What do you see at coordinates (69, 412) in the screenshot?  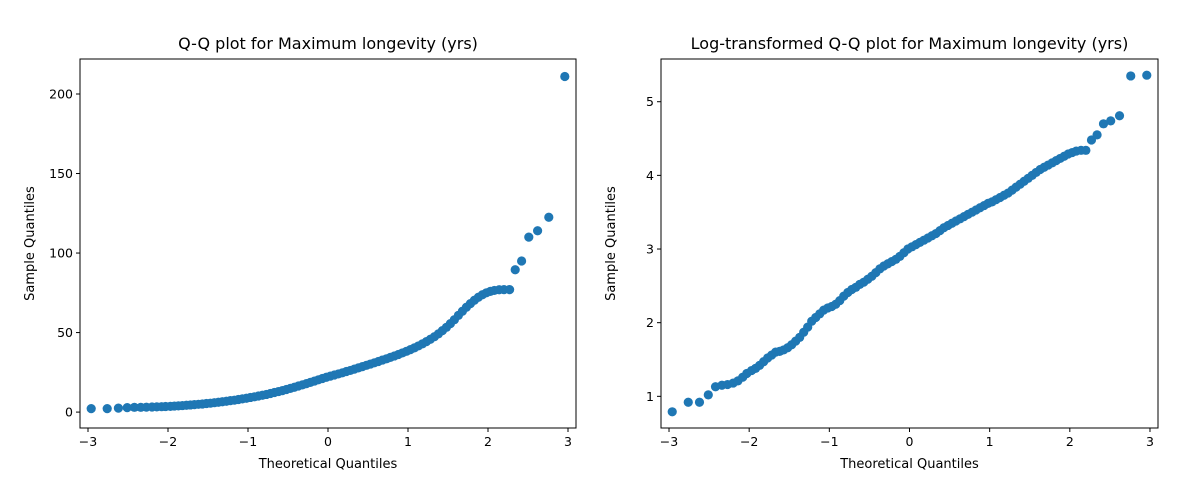 I see `y-tick-label: 0` at bounding box center [69, 412].